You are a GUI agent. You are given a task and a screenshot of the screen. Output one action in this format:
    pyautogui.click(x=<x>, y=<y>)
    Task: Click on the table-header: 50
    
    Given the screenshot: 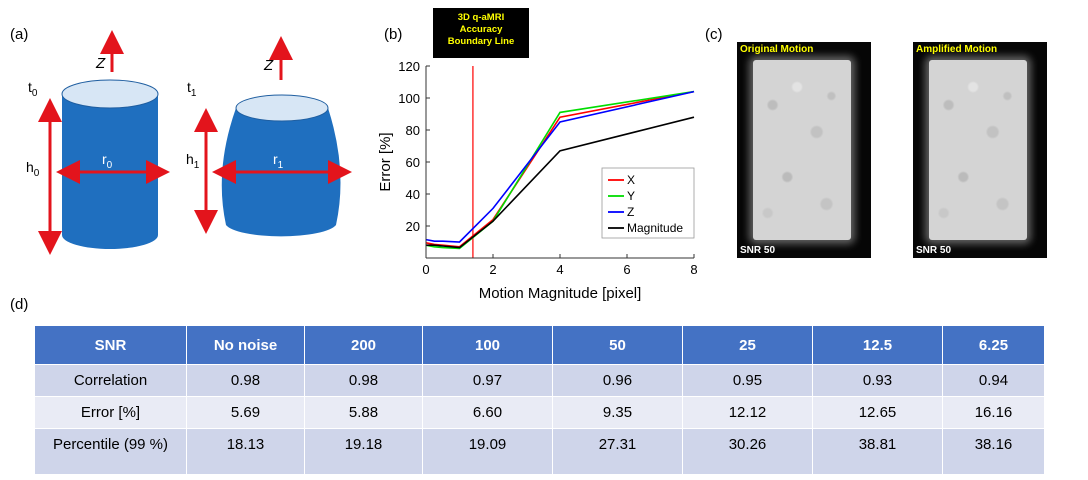 What is the action you would take?
    pyautogui.click(x=617, y=345)
    